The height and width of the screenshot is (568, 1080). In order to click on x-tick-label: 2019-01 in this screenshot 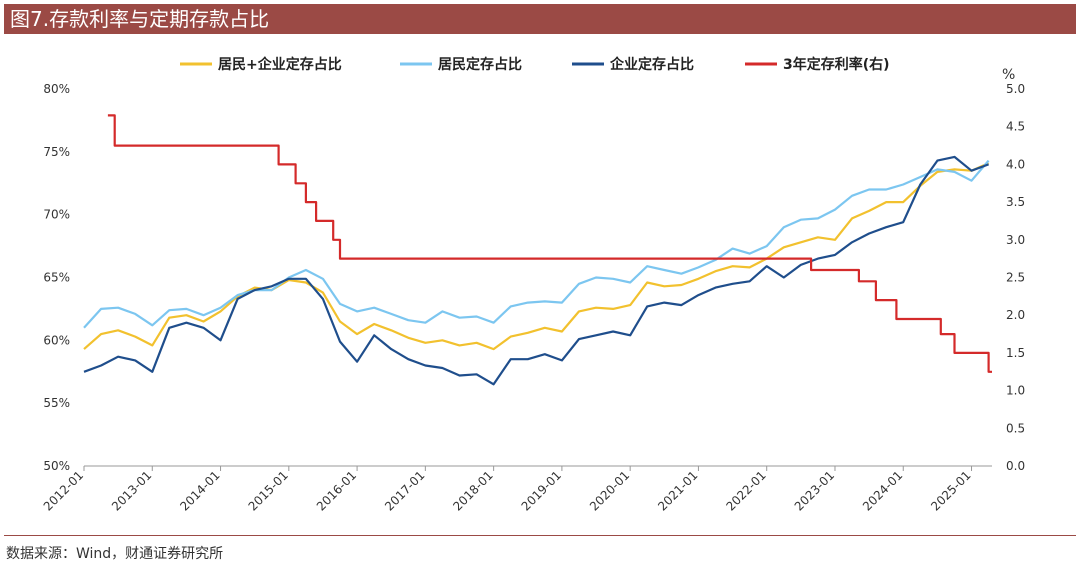, I will do `click(541, 490)`.